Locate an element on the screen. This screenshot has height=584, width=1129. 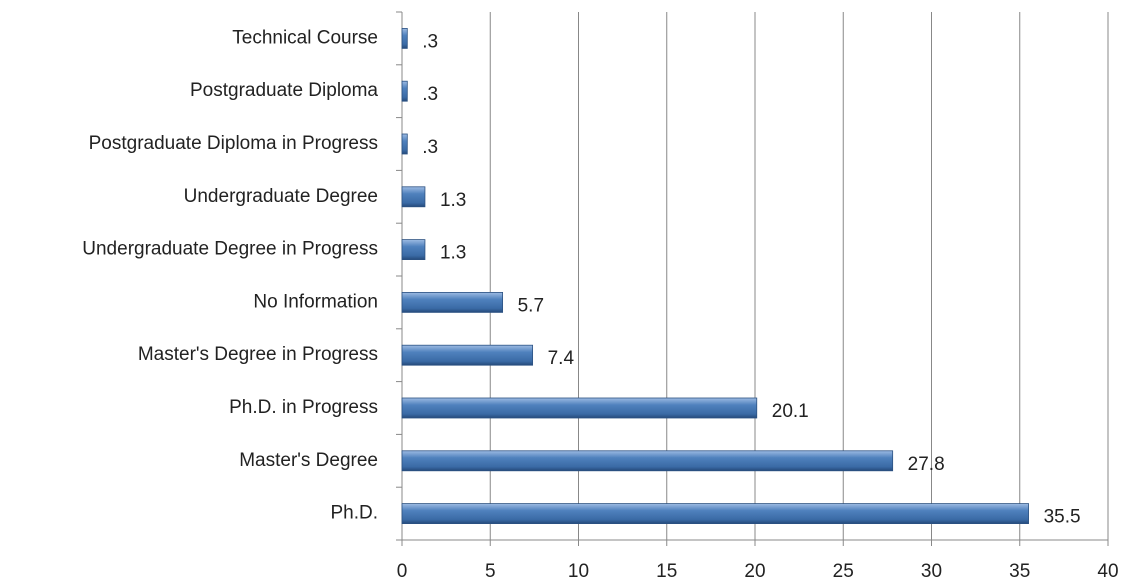
data-label: 20.1 is located at coordinates (790, 411).